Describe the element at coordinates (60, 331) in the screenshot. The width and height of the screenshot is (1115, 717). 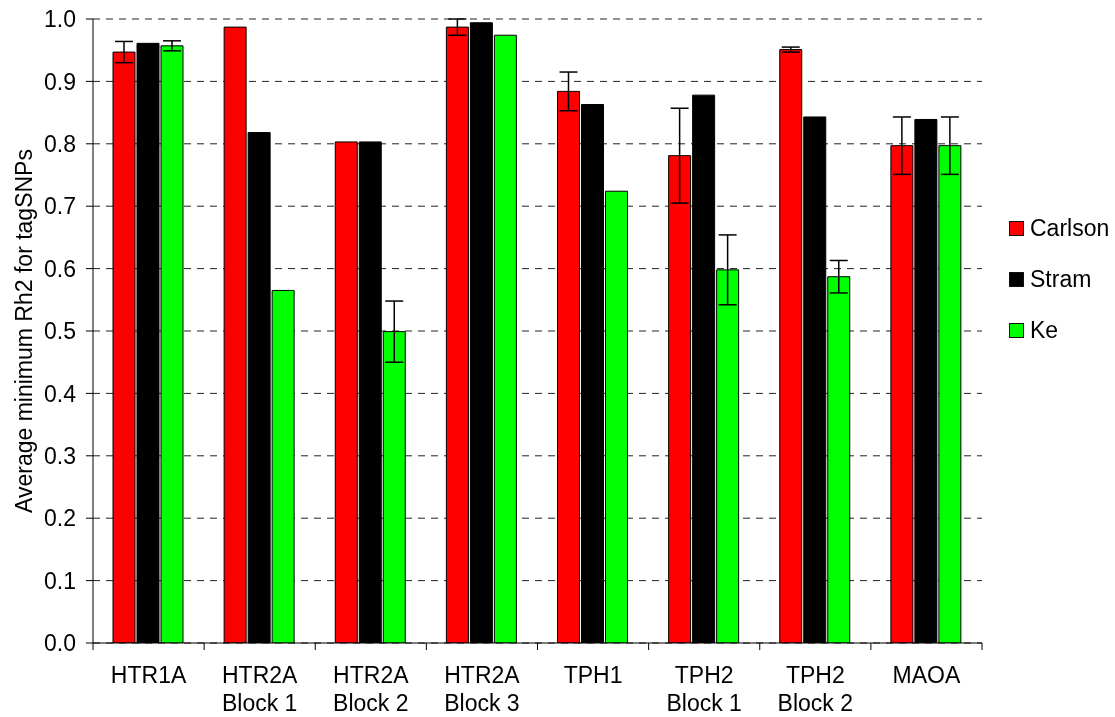
I see `y-tick-label: 0.5` at that location.